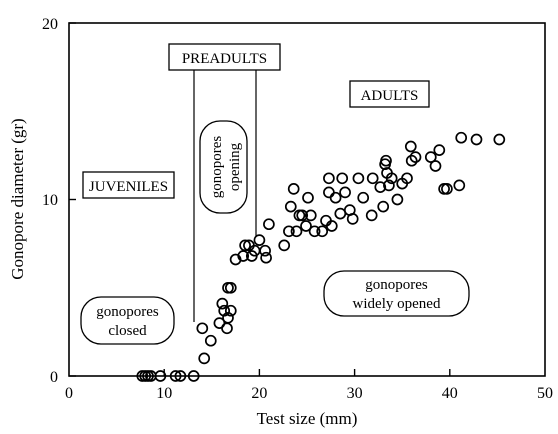 This screenshot has height=434, width=558. I want to click on label-juveniles: JUVENILES, so click(128, 185).